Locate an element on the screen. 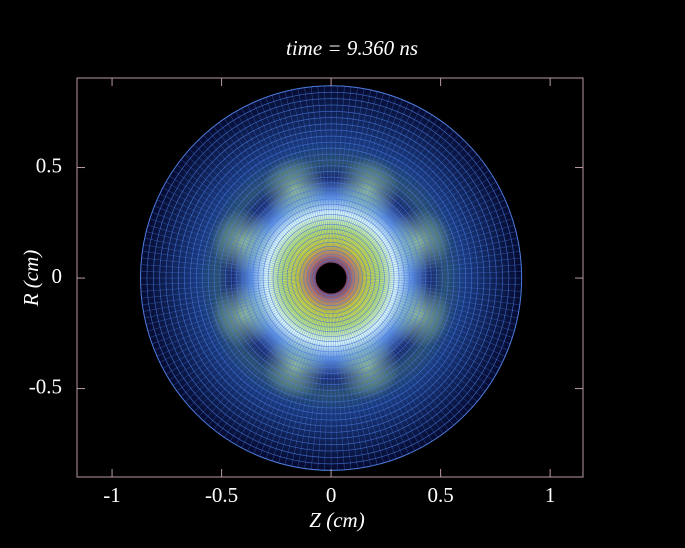  x-tick-label: 0 is located at coordinates (331, 495).